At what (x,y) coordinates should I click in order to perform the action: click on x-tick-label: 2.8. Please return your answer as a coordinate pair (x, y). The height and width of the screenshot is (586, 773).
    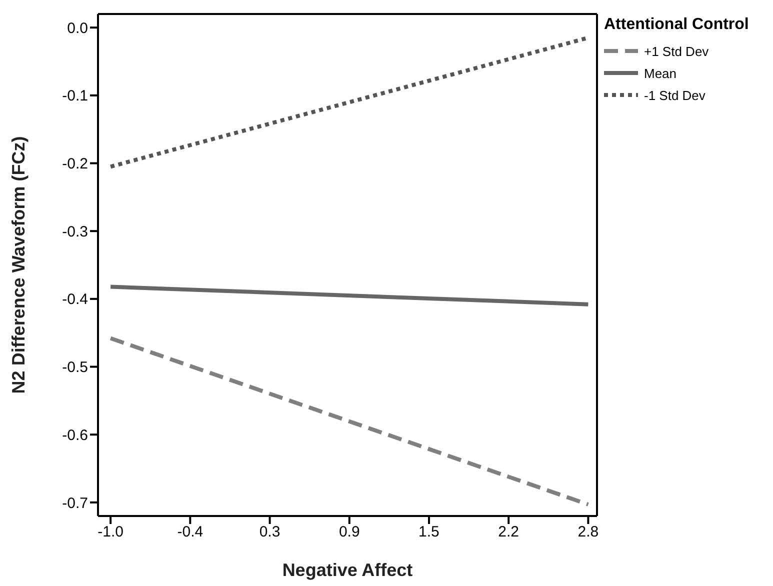
    Looking at the image, I should click on (588, 532).